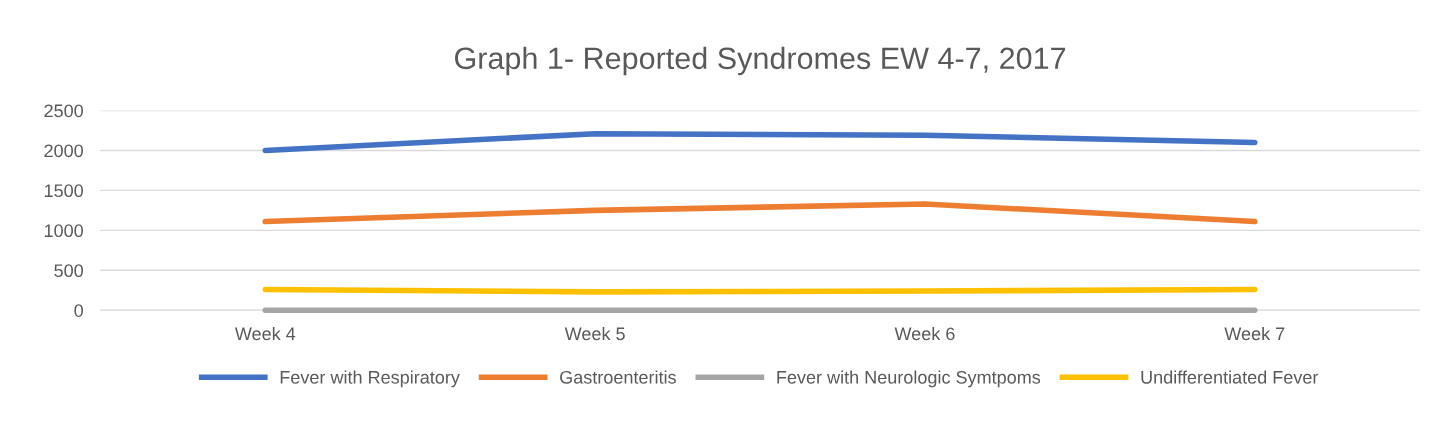 The width and height of the screenshot is (1434, 425). I want to click on chart-title: Graph 1- Reported Syndromes EW 4-7, 2017, so click(760, 61).